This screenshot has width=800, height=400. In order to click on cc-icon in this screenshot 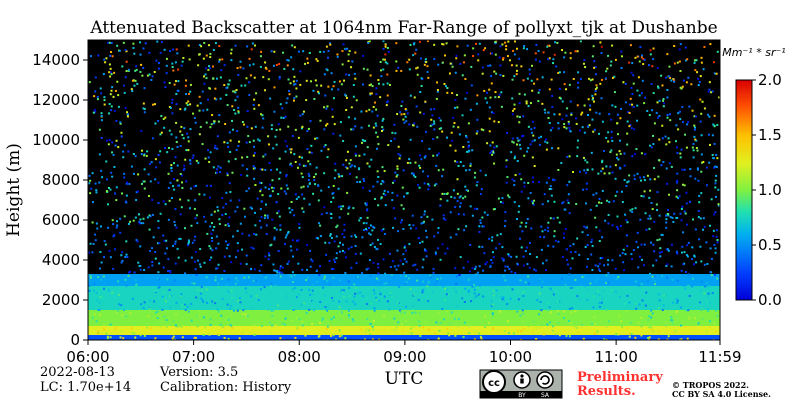, I will do `click(494, 382)`.